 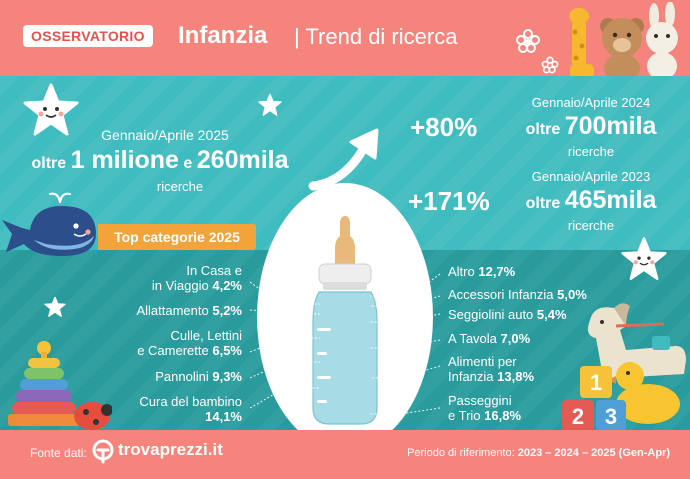 I want to click on stat-2025-period: Gennaio/Aprile 2025, so click(x=165, y=135).